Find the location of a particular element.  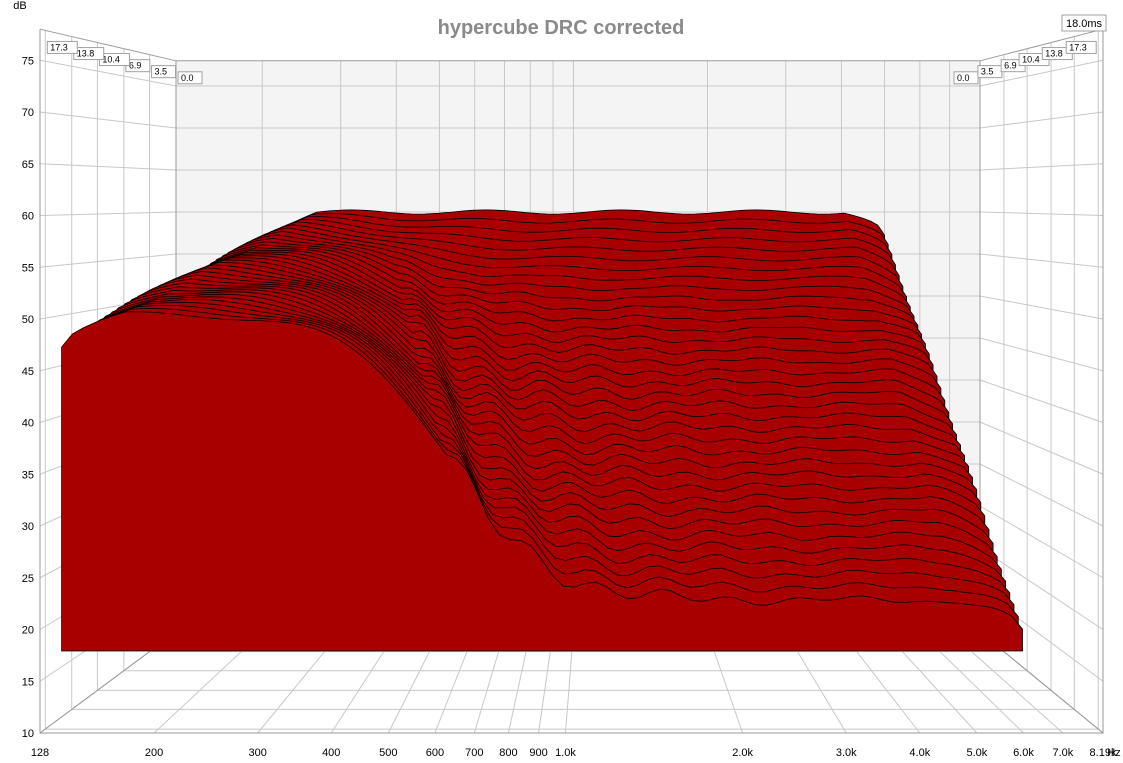

time-tick-label-right: 17.3 is located at coordinates (1078, 47).